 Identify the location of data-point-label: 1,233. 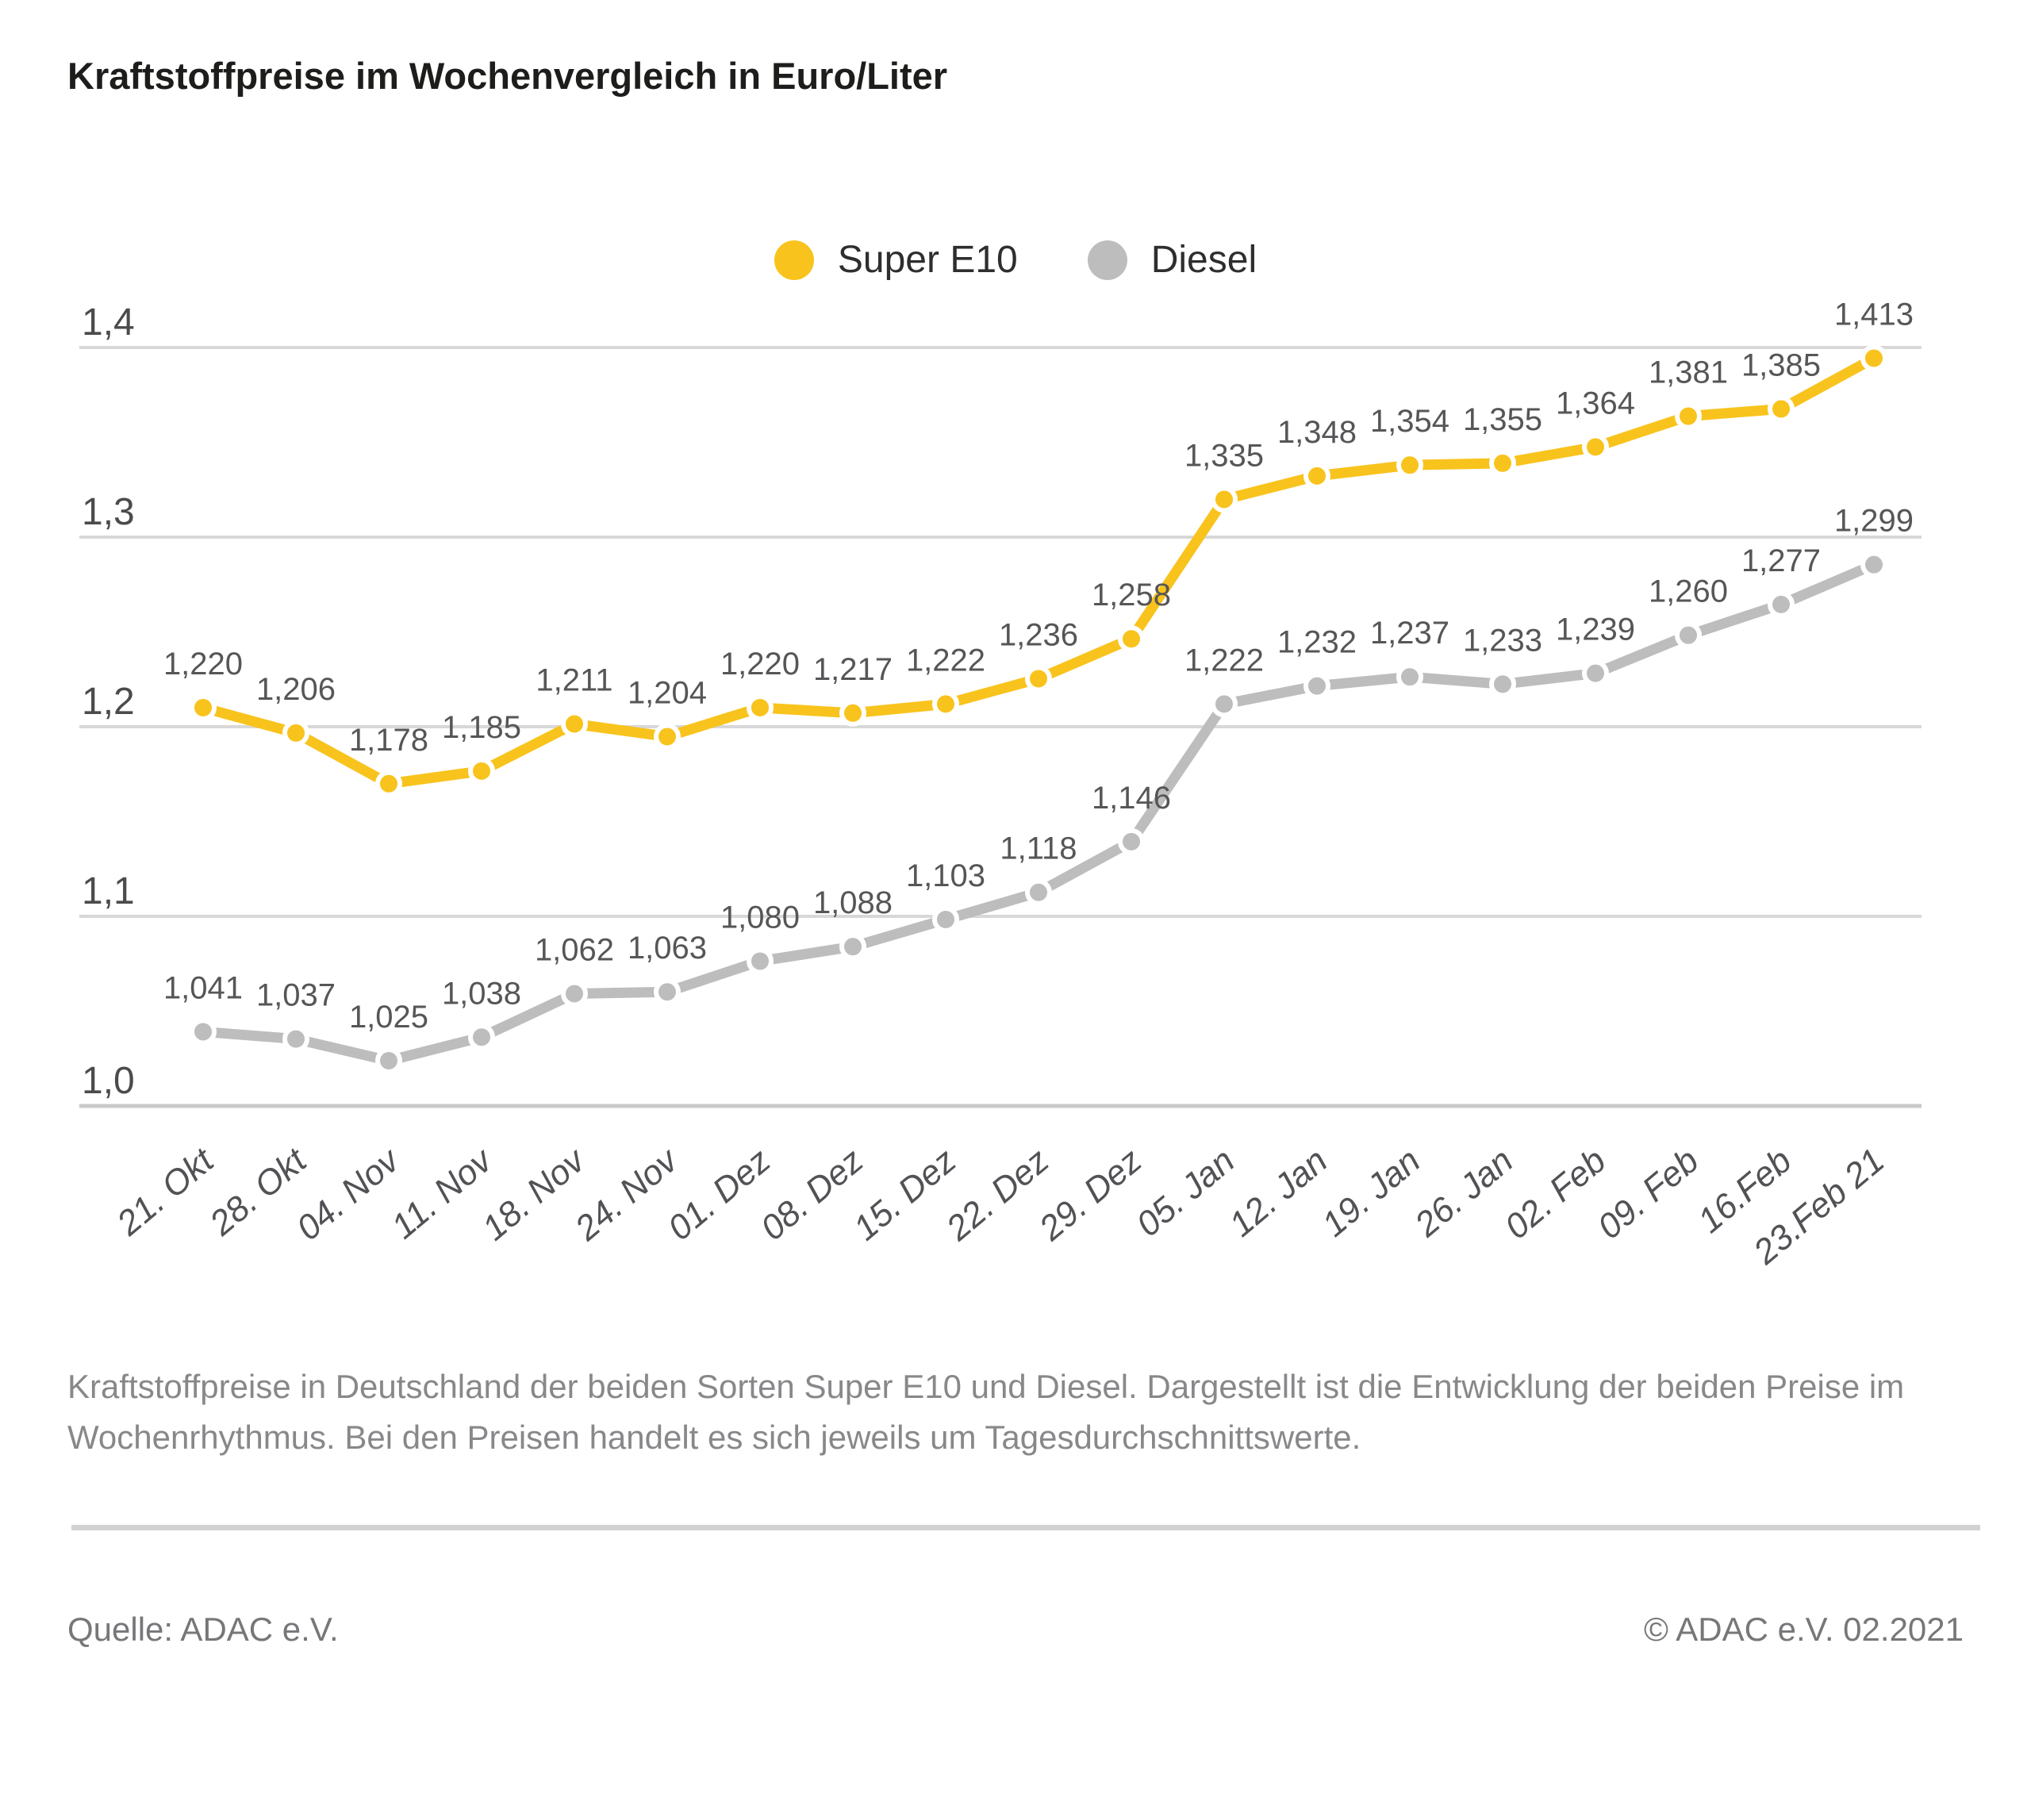
(1502, 640).